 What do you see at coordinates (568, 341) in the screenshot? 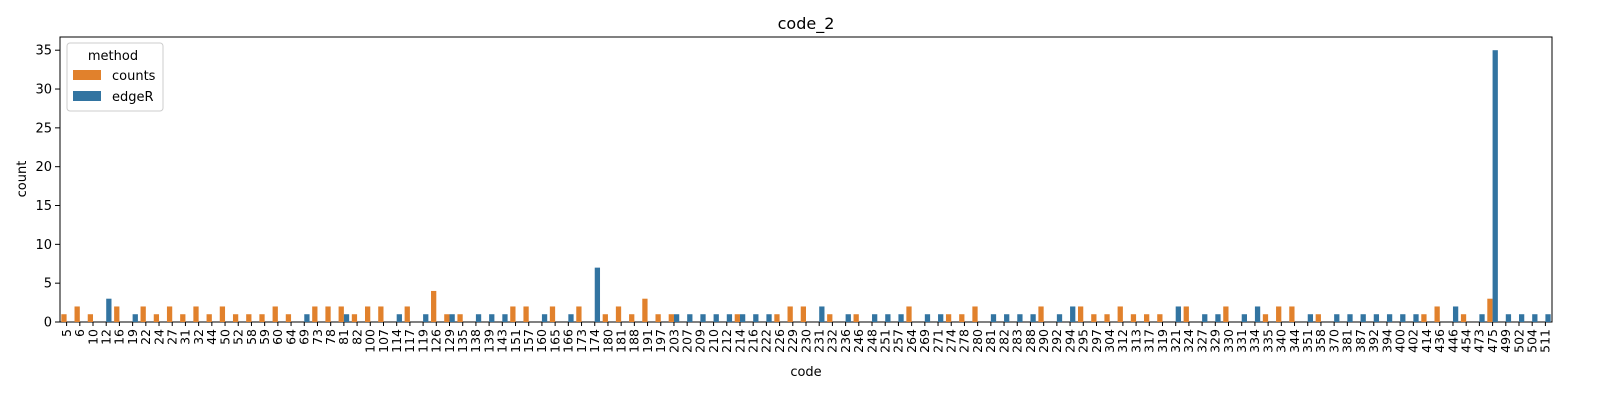
I see `x-tick-label: 166` at bounding box center [568, 341].